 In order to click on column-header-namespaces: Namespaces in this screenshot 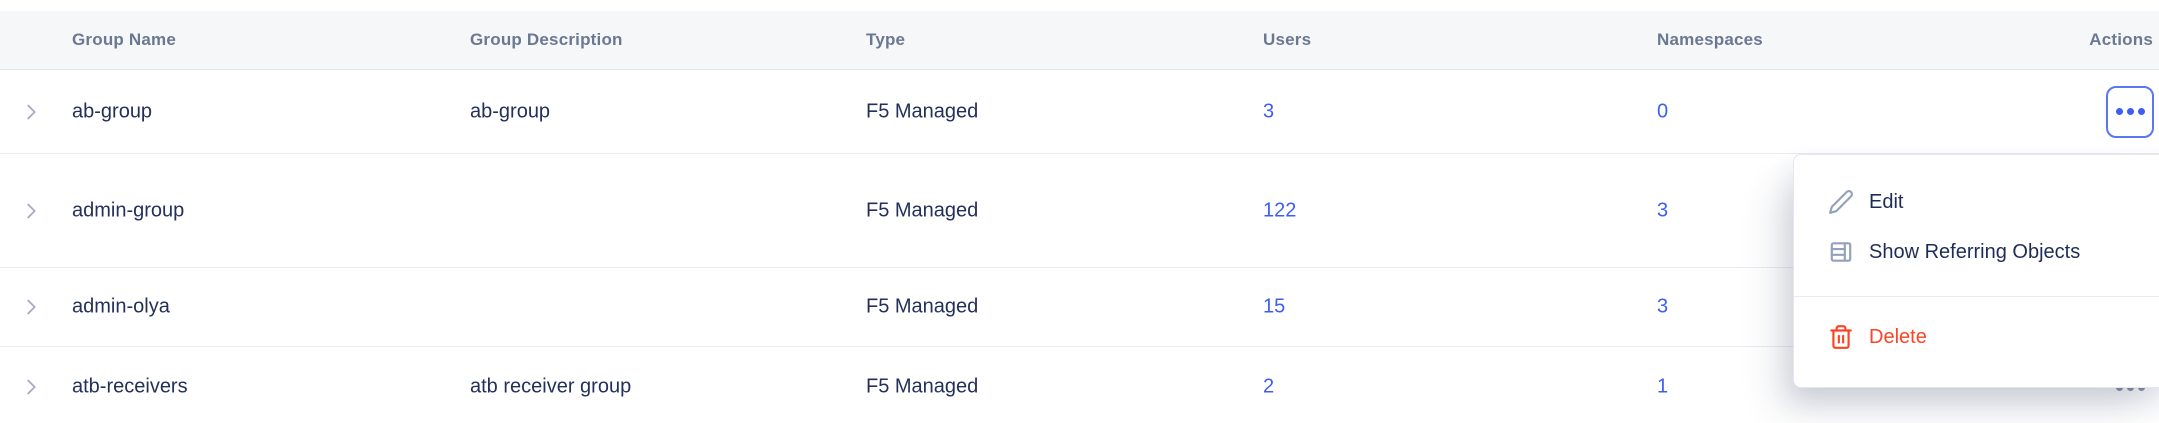, I will do `click(1710, 39)`.